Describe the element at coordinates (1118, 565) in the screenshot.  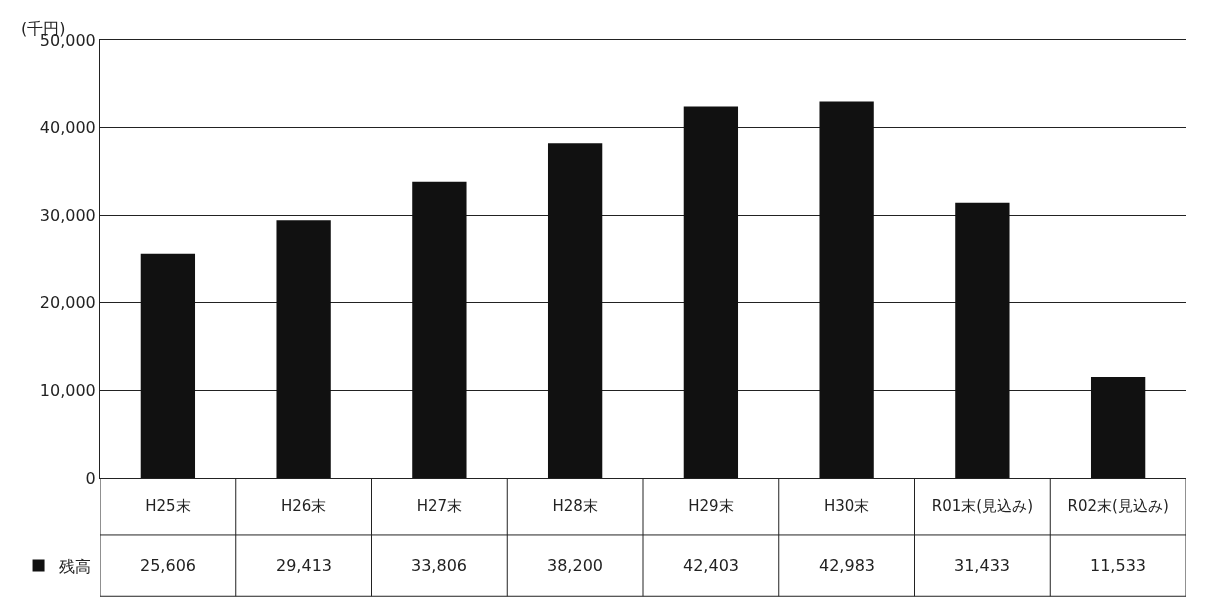
I see `data-label: 11,533` at that location.